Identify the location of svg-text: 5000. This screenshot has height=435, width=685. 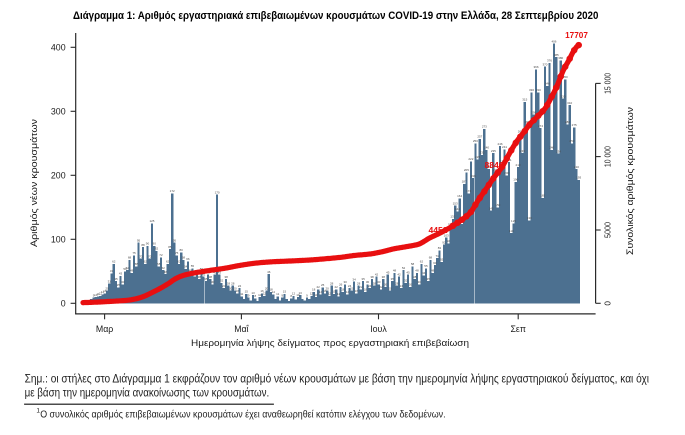
(608, 230).